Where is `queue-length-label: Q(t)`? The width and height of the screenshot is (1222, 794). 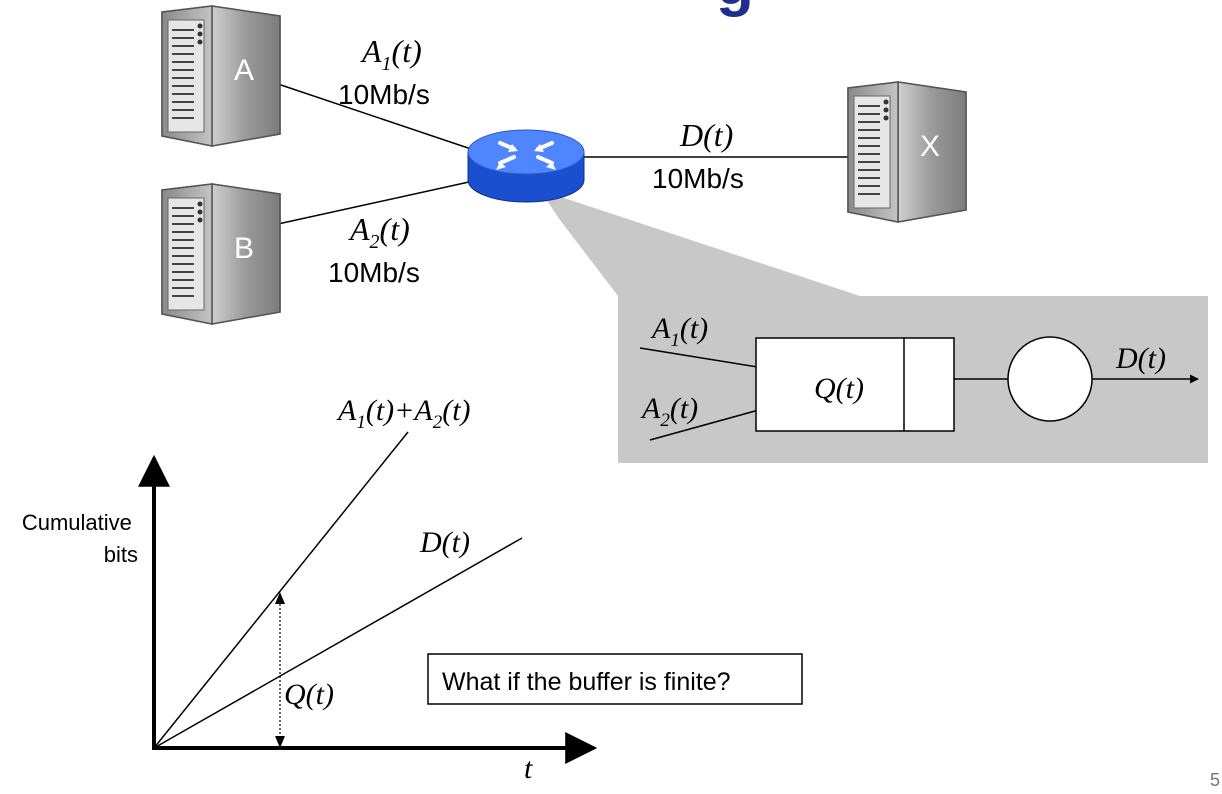 queue-length-label: Q(t) is located at coordinates (309, 694).